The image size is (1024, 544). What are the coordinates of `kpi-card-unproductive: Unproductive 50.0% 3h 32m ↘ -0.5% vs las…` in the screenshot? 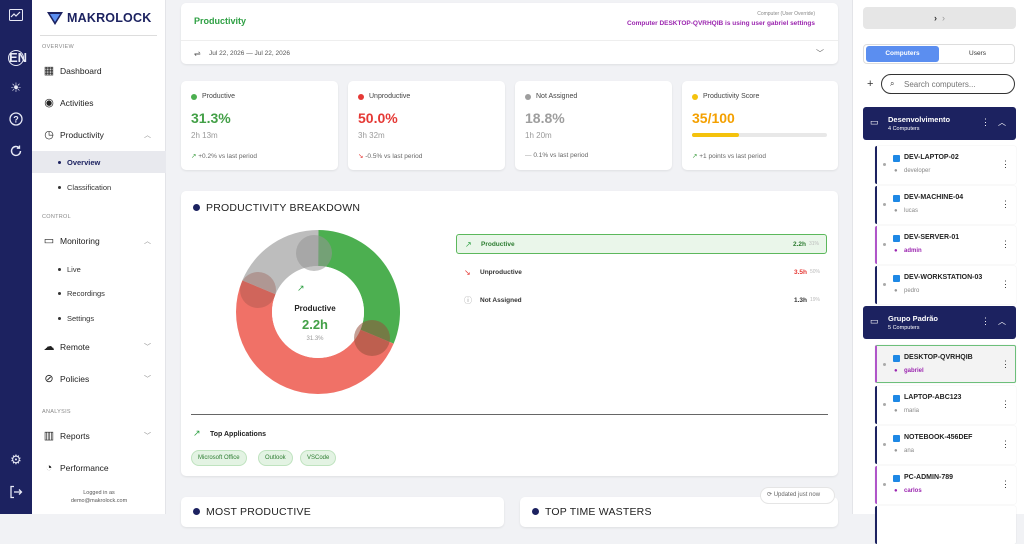 It's located at (426, 125).